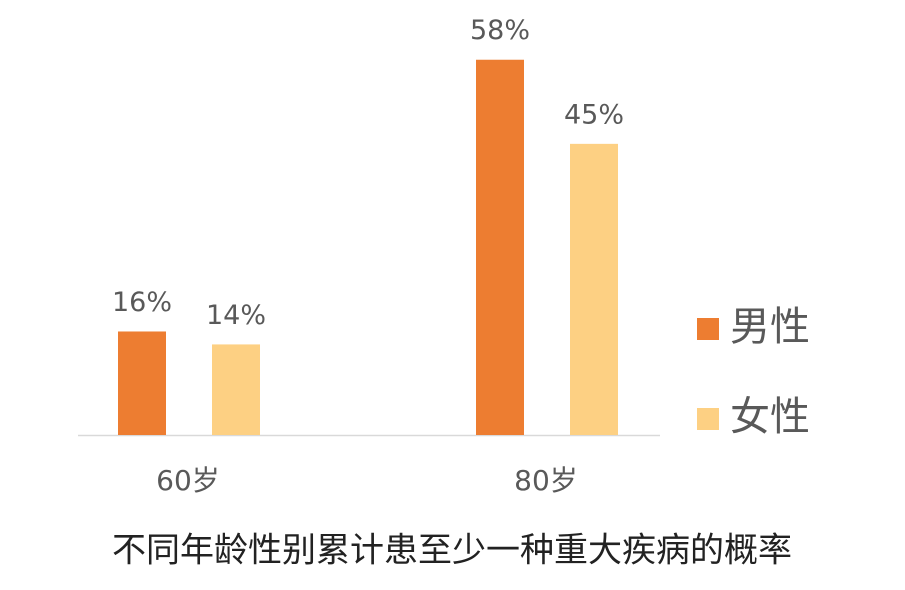 The image size is (905, 590). I want to click on value-label: 45%, so click(594, 114).